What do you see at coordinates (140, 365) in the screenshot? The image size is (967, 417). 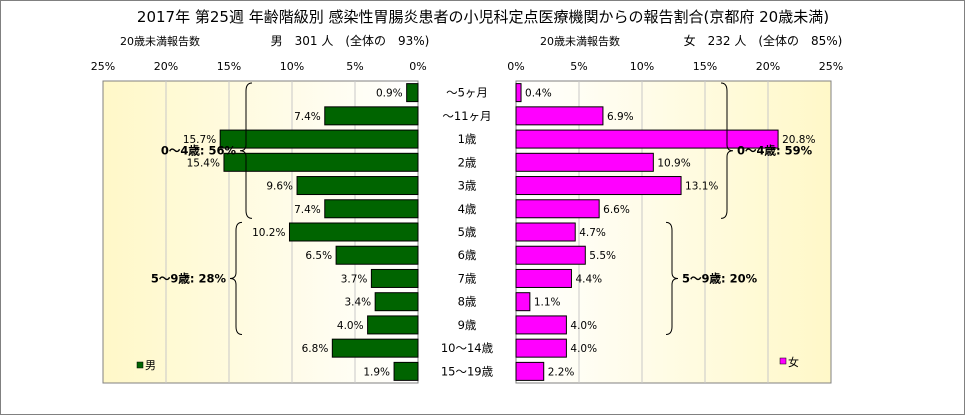 I see `male-legend-swatch` at bounding box center [140, 365].